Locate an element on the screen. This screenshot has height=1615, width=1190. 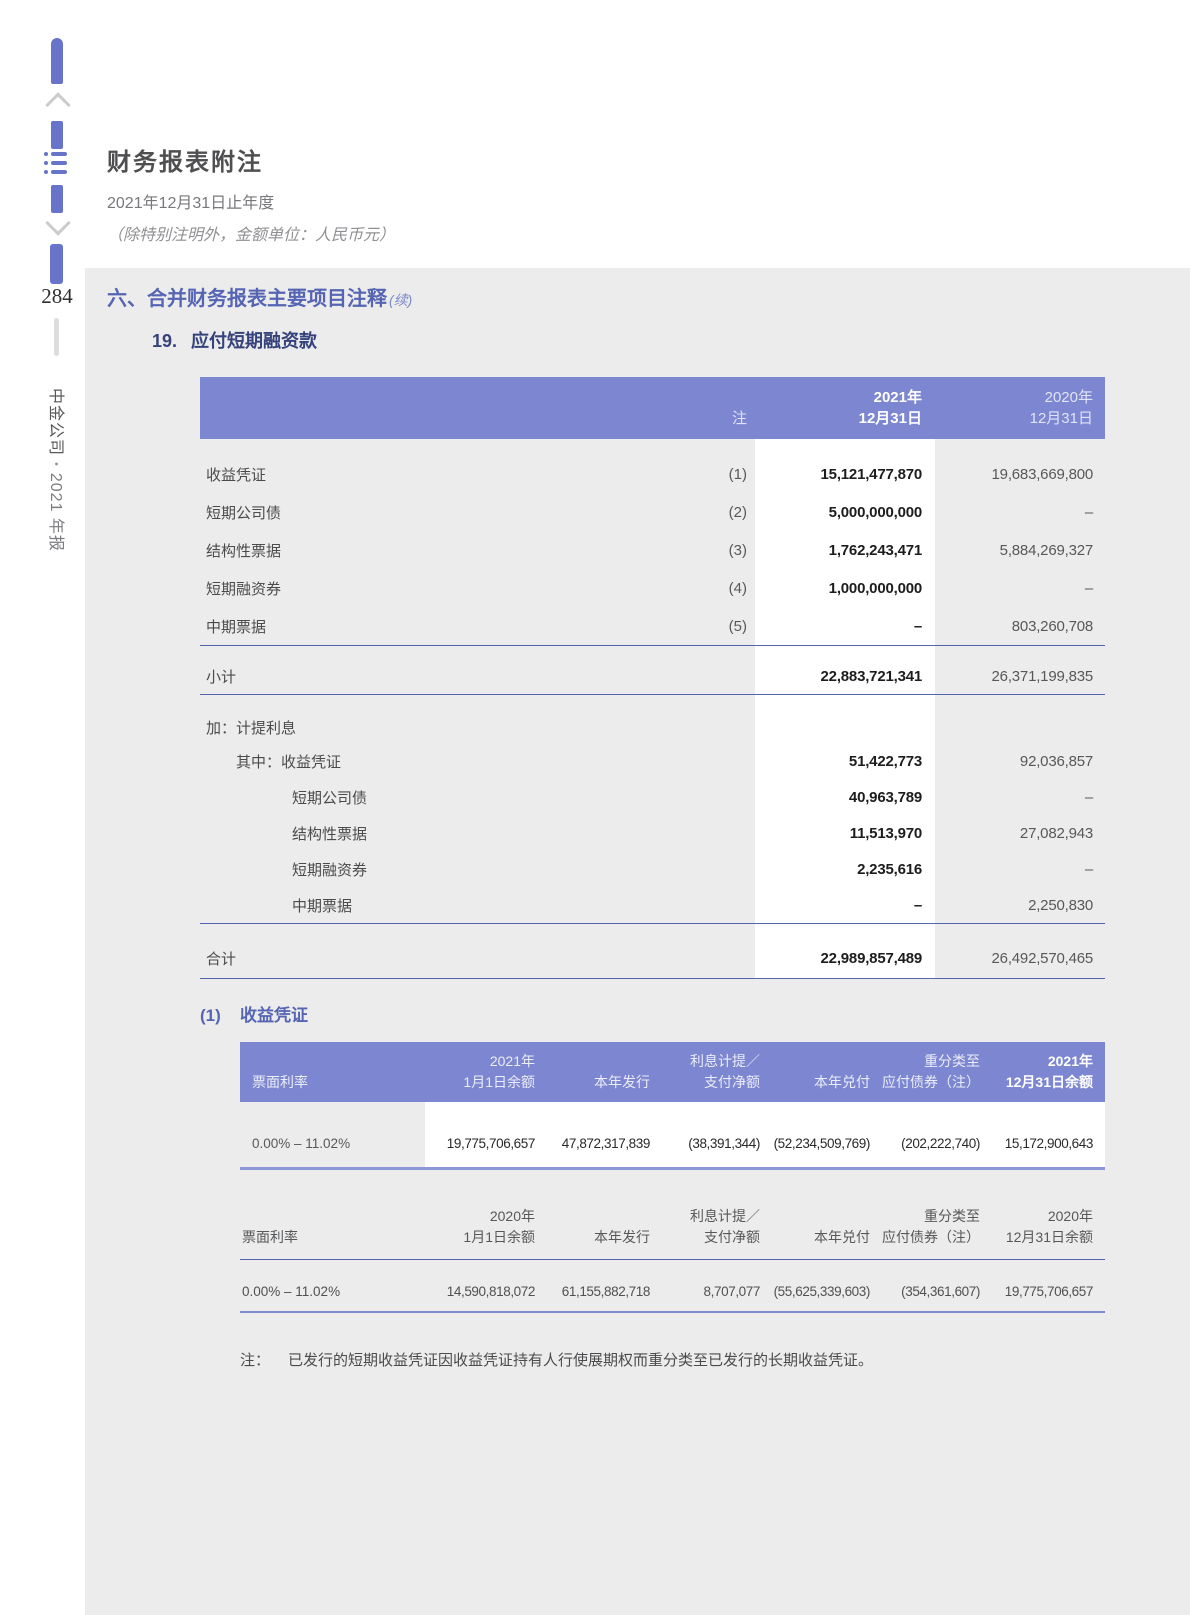
brand-edition: 2021 年报 is located at coordinates (55, 512).